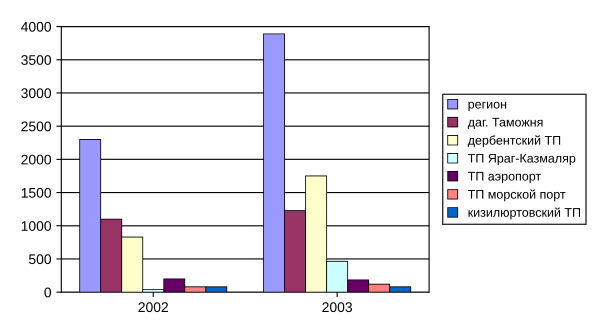 The height and width of the screenshot is (332, 613). What do you see at coordinates (153, 307) in the screenshot?
I see `x-tick-label: 2002` at bounding box center [153, 307].